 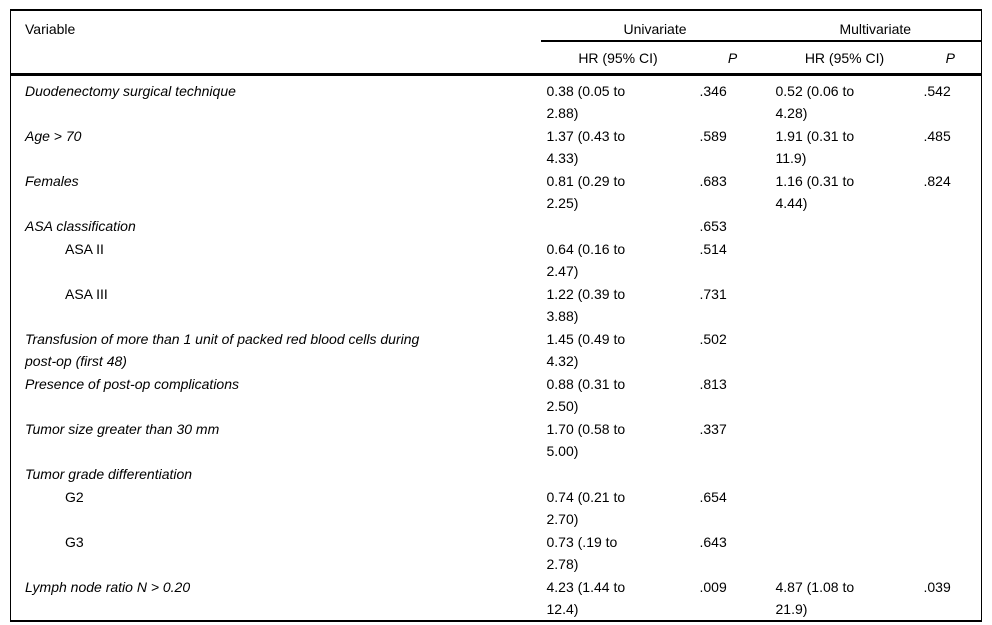 What do you see at coordinates (586, 147) in the screenshot?
I see `univariate-hr-cell: 1.37 (0.43 to 4.33)` at bounding box center [586, 147].